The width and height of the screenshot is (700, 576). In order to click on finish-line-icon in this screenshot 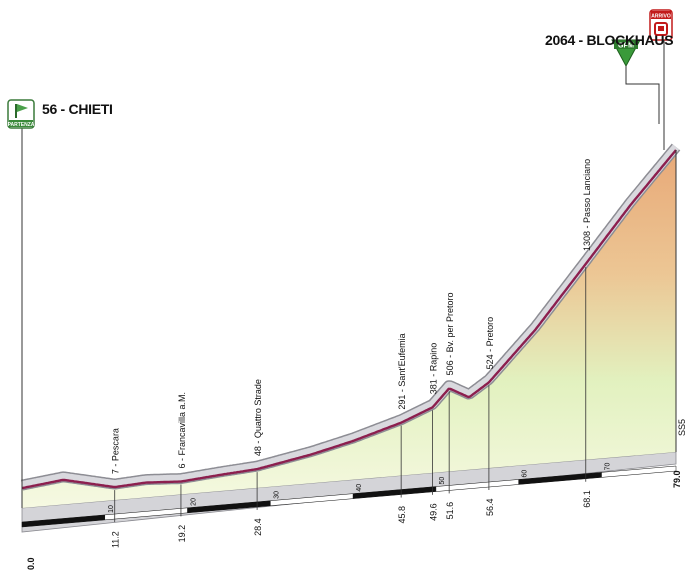, I will do `click(661, 29)`.